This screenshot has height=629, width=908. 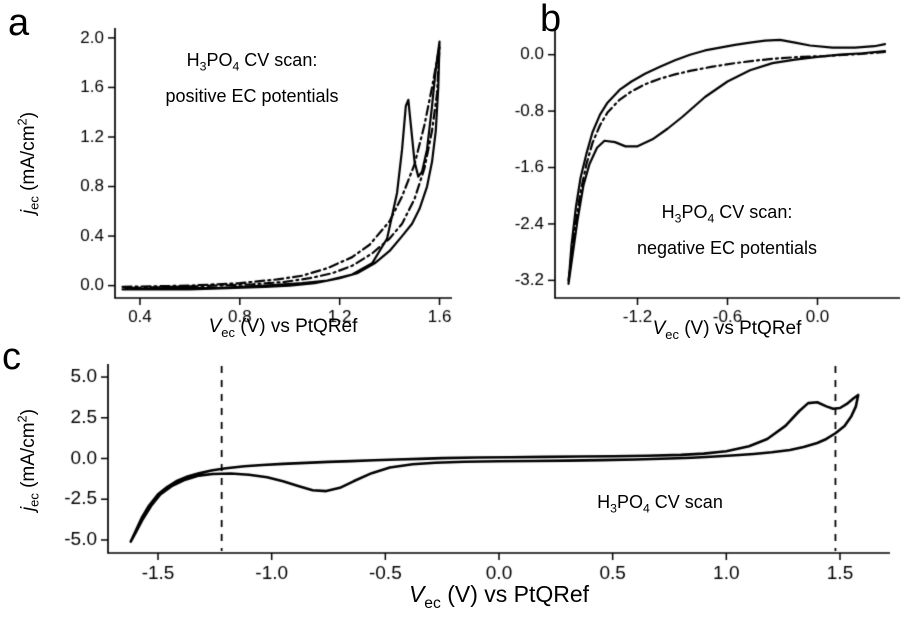 I want to click on panel-b-x-axis-label: Vec (V) vs PtQRef, so click(x=727, y=330).